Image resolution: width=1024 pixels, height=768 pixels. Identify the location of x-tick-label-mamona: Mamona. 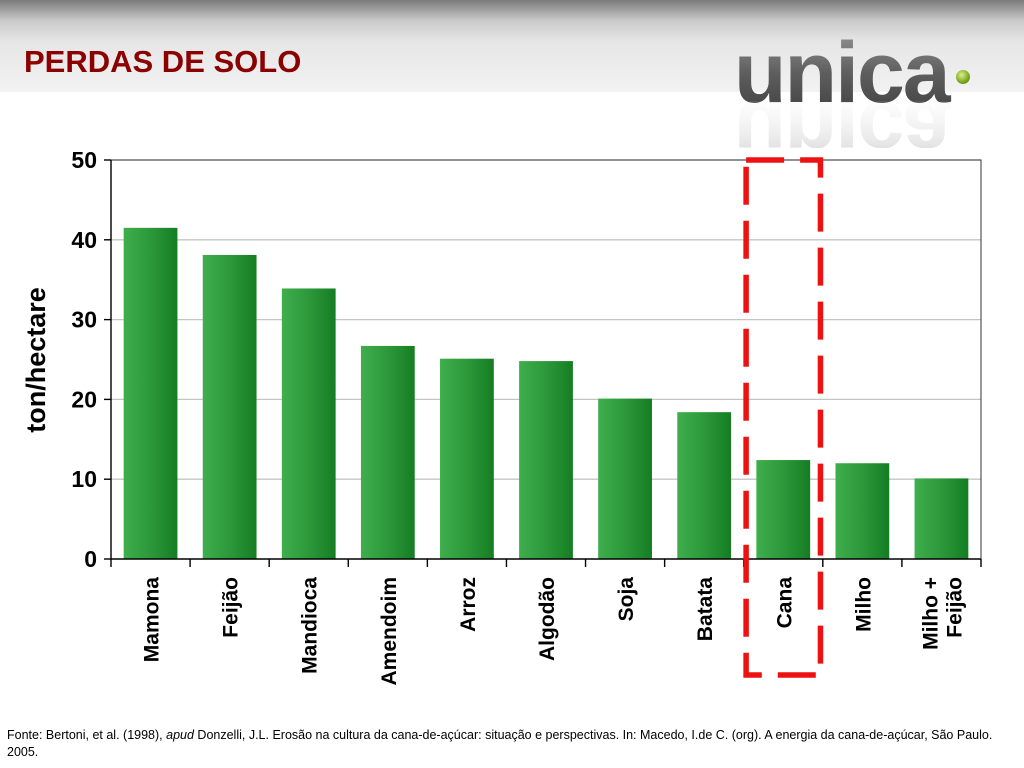
(152, 620).